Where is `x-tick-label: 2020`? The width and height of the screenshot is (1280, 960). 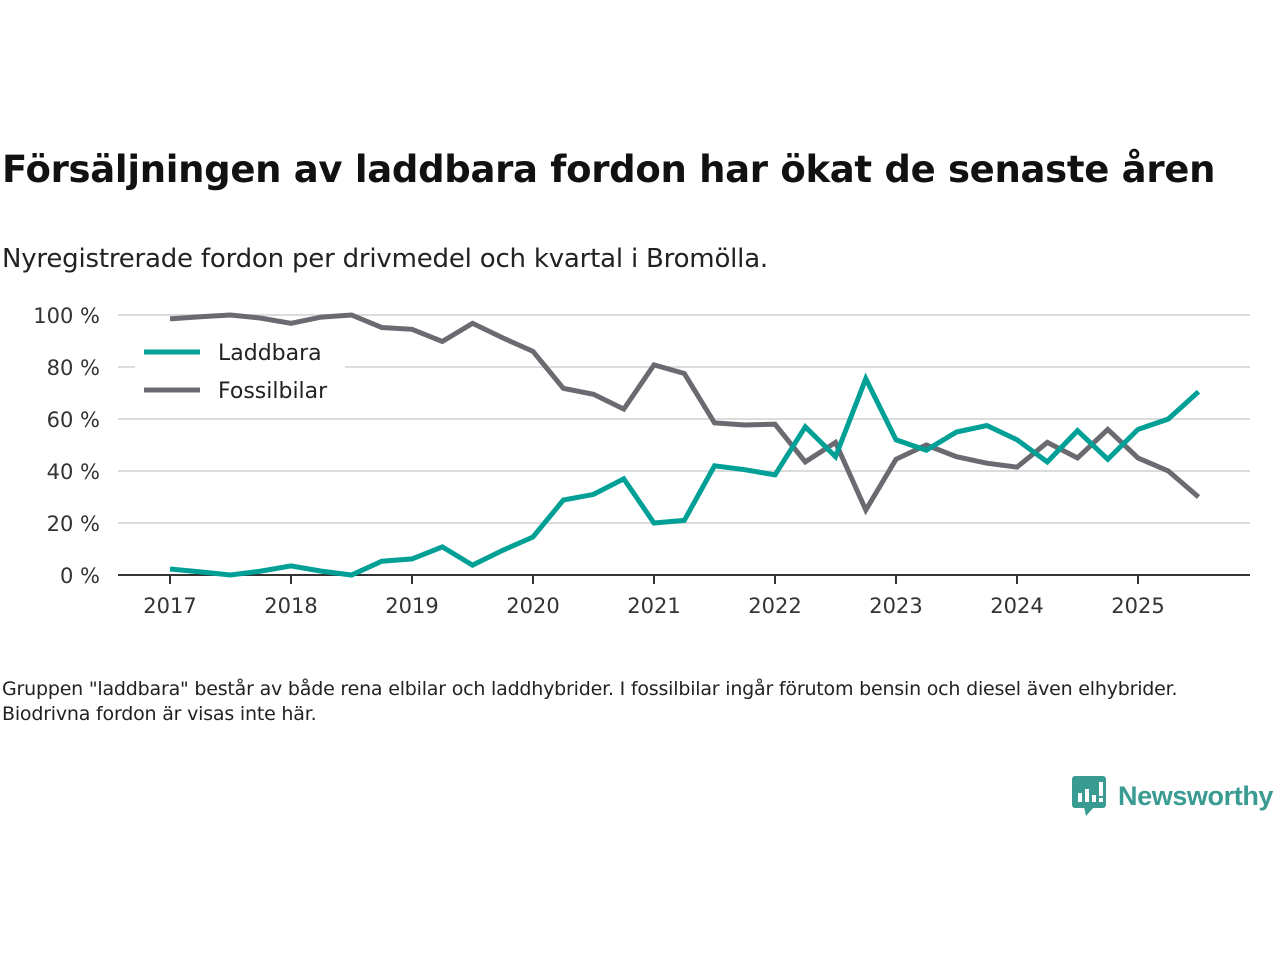
x-tick-label: 2020 is located at coordinates (532, 606).